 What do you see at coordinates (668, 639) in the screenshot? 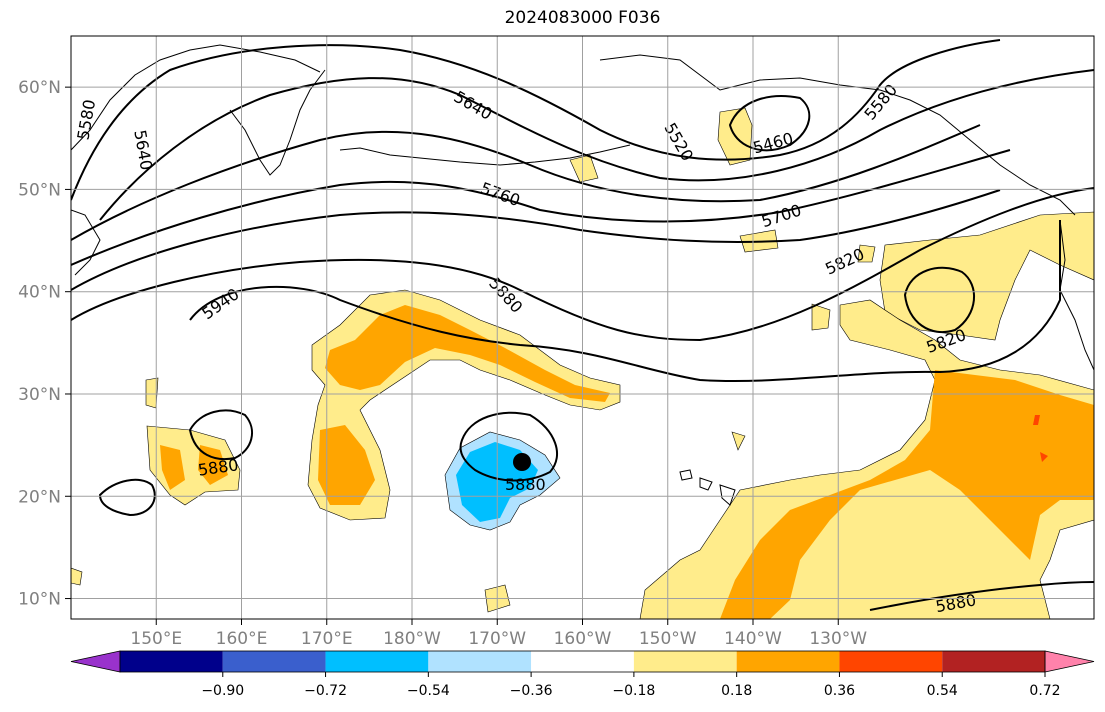
I see `lon-tick-label: 150°W` at bounding box center [668, 639].